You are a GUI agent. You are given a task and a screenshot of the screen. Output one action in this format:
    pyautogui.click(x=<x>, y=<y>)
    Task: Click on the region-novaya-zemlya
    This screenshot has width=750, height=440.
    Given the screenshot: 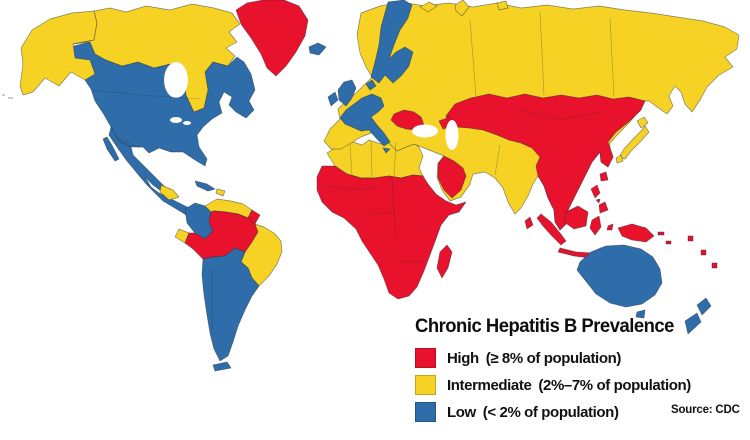 What is the action you would take?
    pyautogui.click(x=462, y=8)
    